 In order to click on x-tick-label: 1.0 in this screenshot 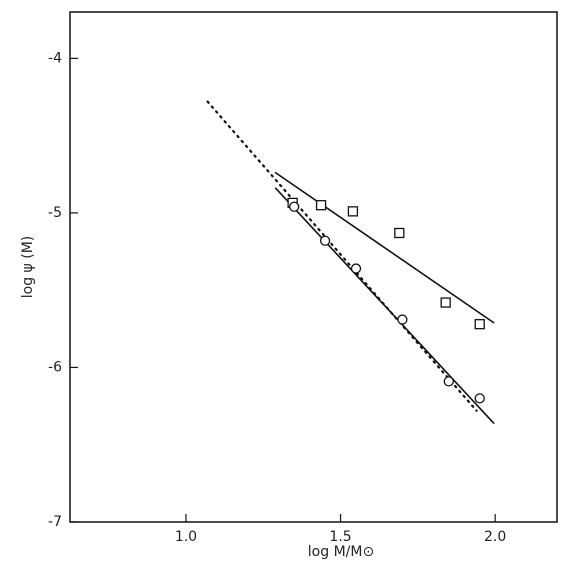, I will do `click(186, 537)`.